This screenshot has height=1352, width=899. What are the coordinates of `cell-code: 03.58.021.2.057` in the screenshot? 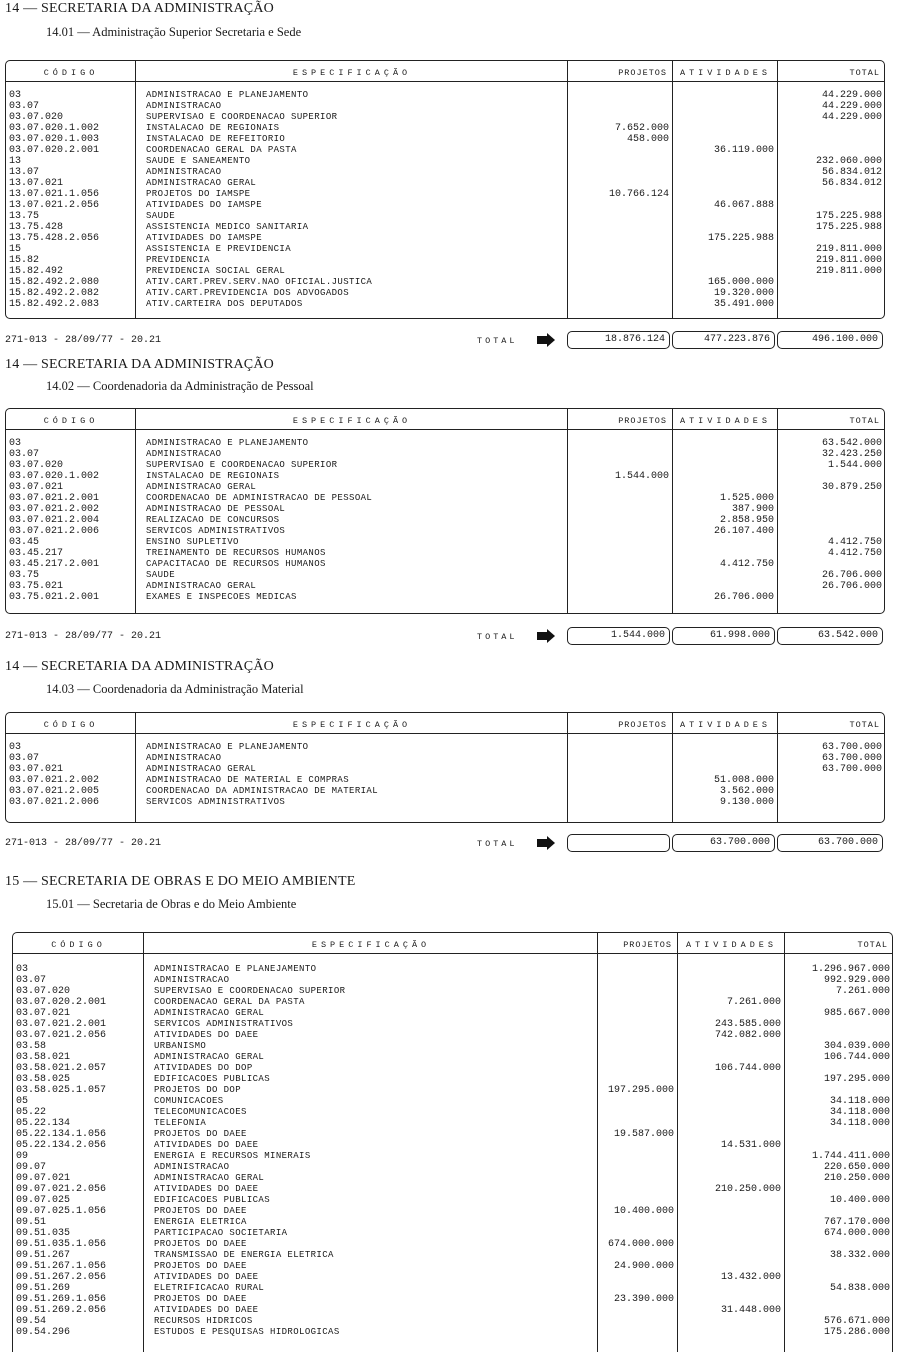 It's located at (61, 1068).